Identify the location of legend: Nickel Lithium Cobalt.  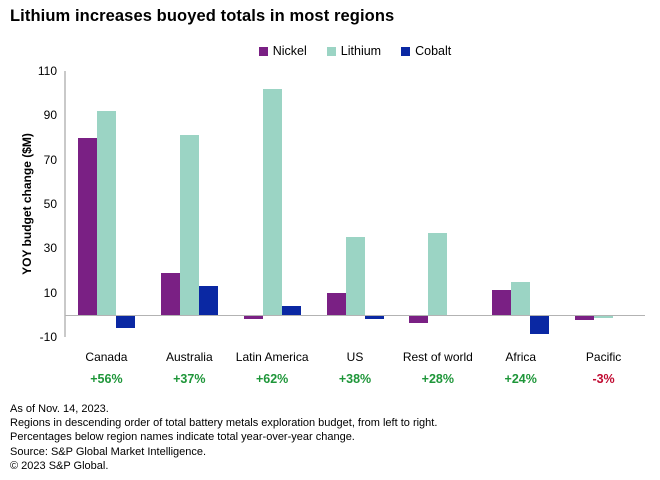
(355, 51).